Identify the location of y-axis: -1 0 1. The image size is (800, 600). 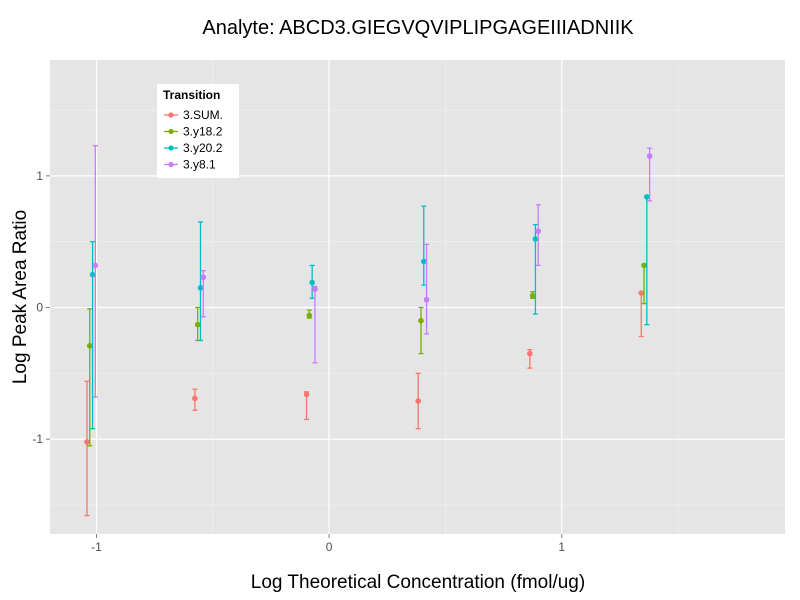
(41, 307).